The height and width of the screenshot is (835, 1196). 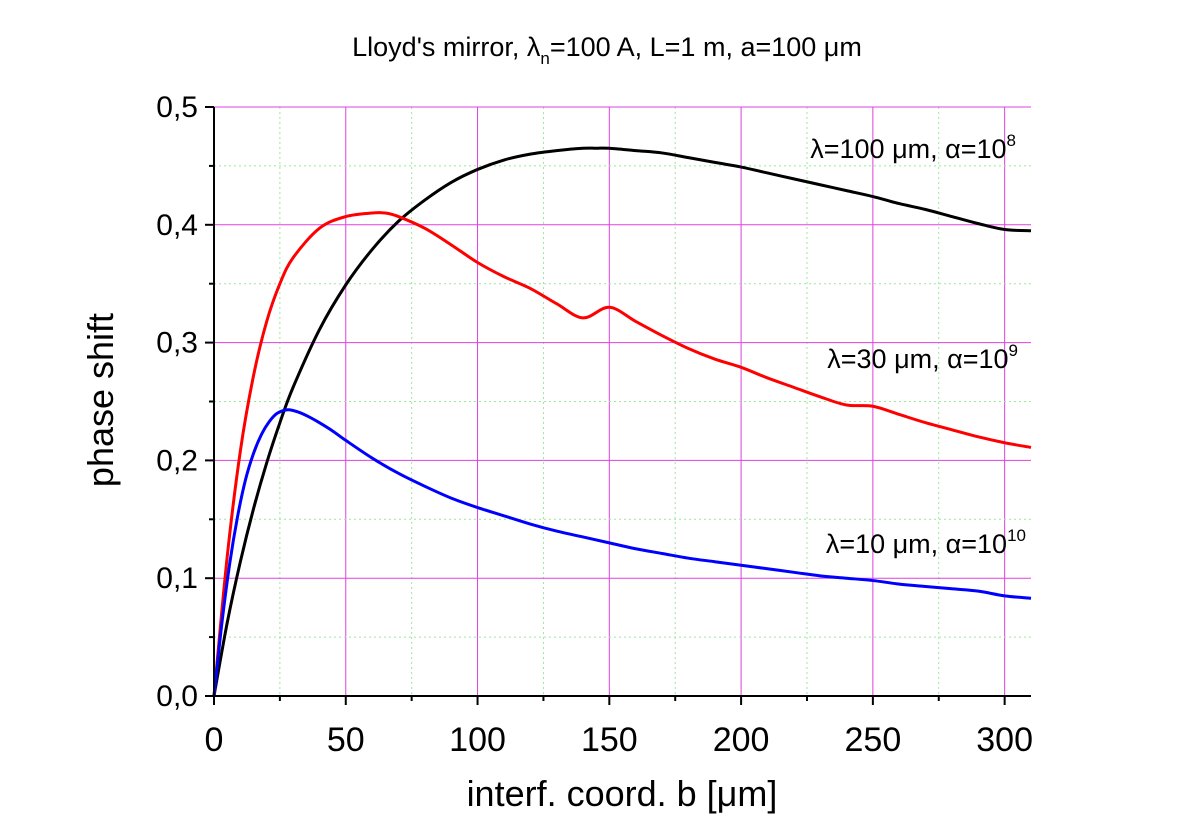 I want to click on x-axis-label: interf. coord. b [μm], so click(x=622, y=793).